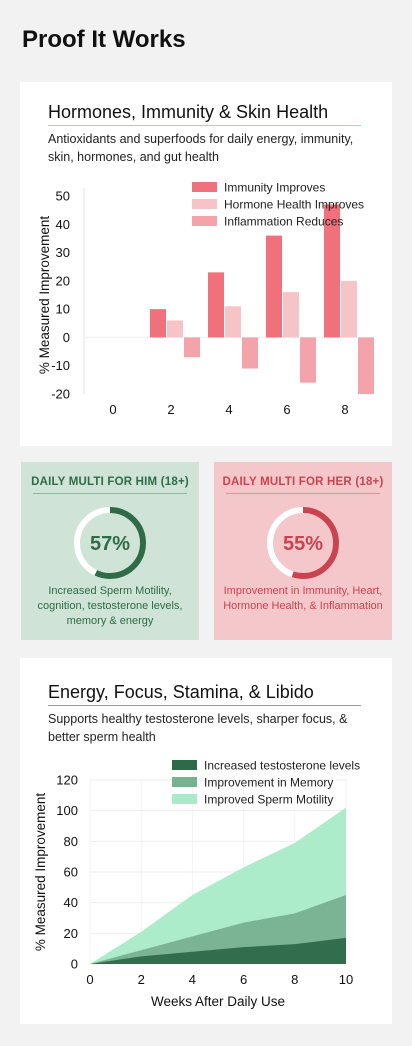 The image size is (412, 1046). What do you see at coordinates (218, 950) in the screenshot?
I see `area-series` at bounding box center [218, 950].